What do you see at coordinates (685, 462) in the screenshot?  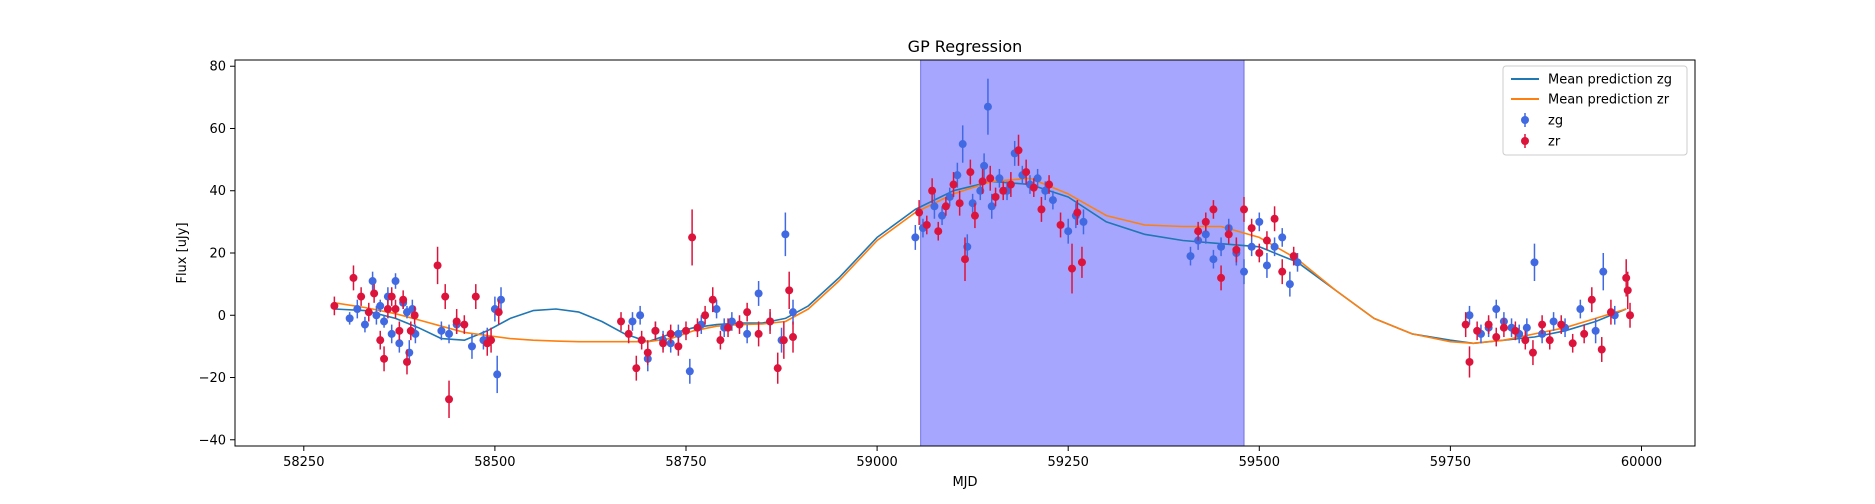 I see `x-tick-label: 58750` at bounding box center [685, 462].